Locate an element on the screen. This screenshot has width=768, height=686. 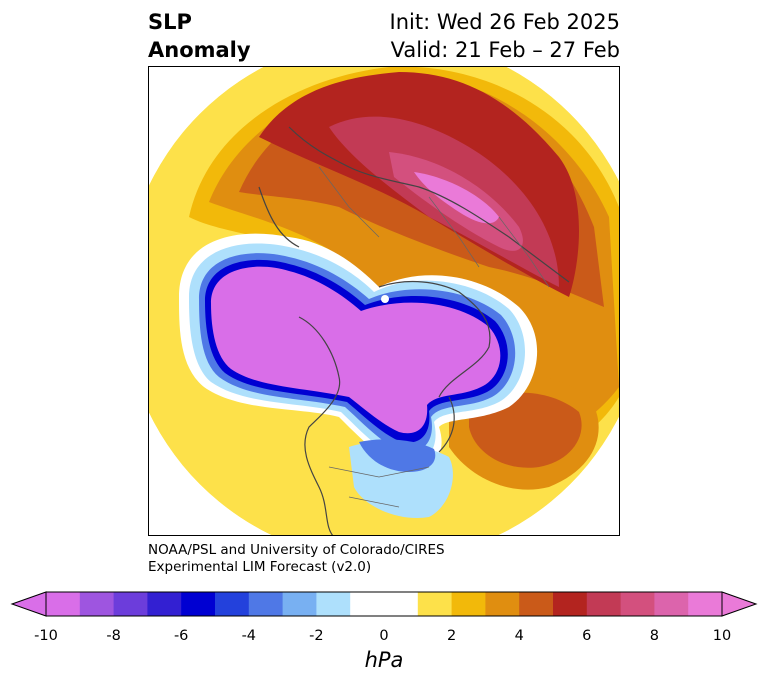
colorbar-min-arrow is located at coordinates (28, 604).